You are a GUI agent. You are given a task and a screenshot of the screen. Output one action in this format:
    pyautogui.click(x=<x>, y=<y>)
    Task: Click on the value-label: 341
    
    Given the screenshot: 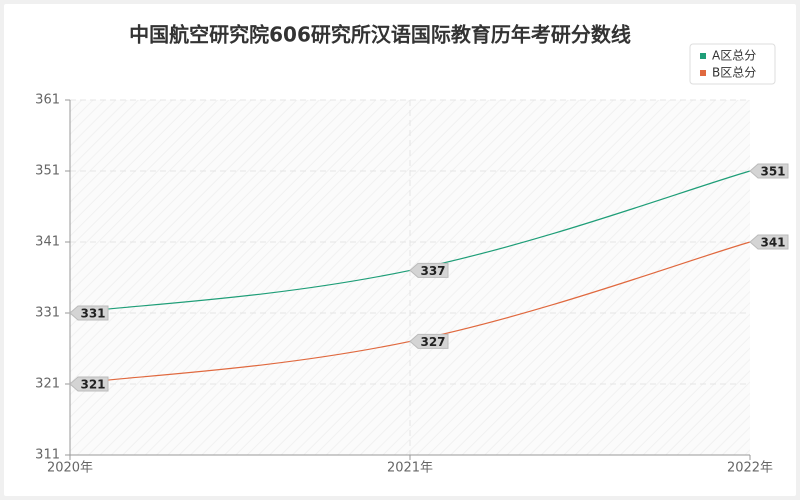 What is the action you would take?
    pyautogui.click(x=772, y=243)
    